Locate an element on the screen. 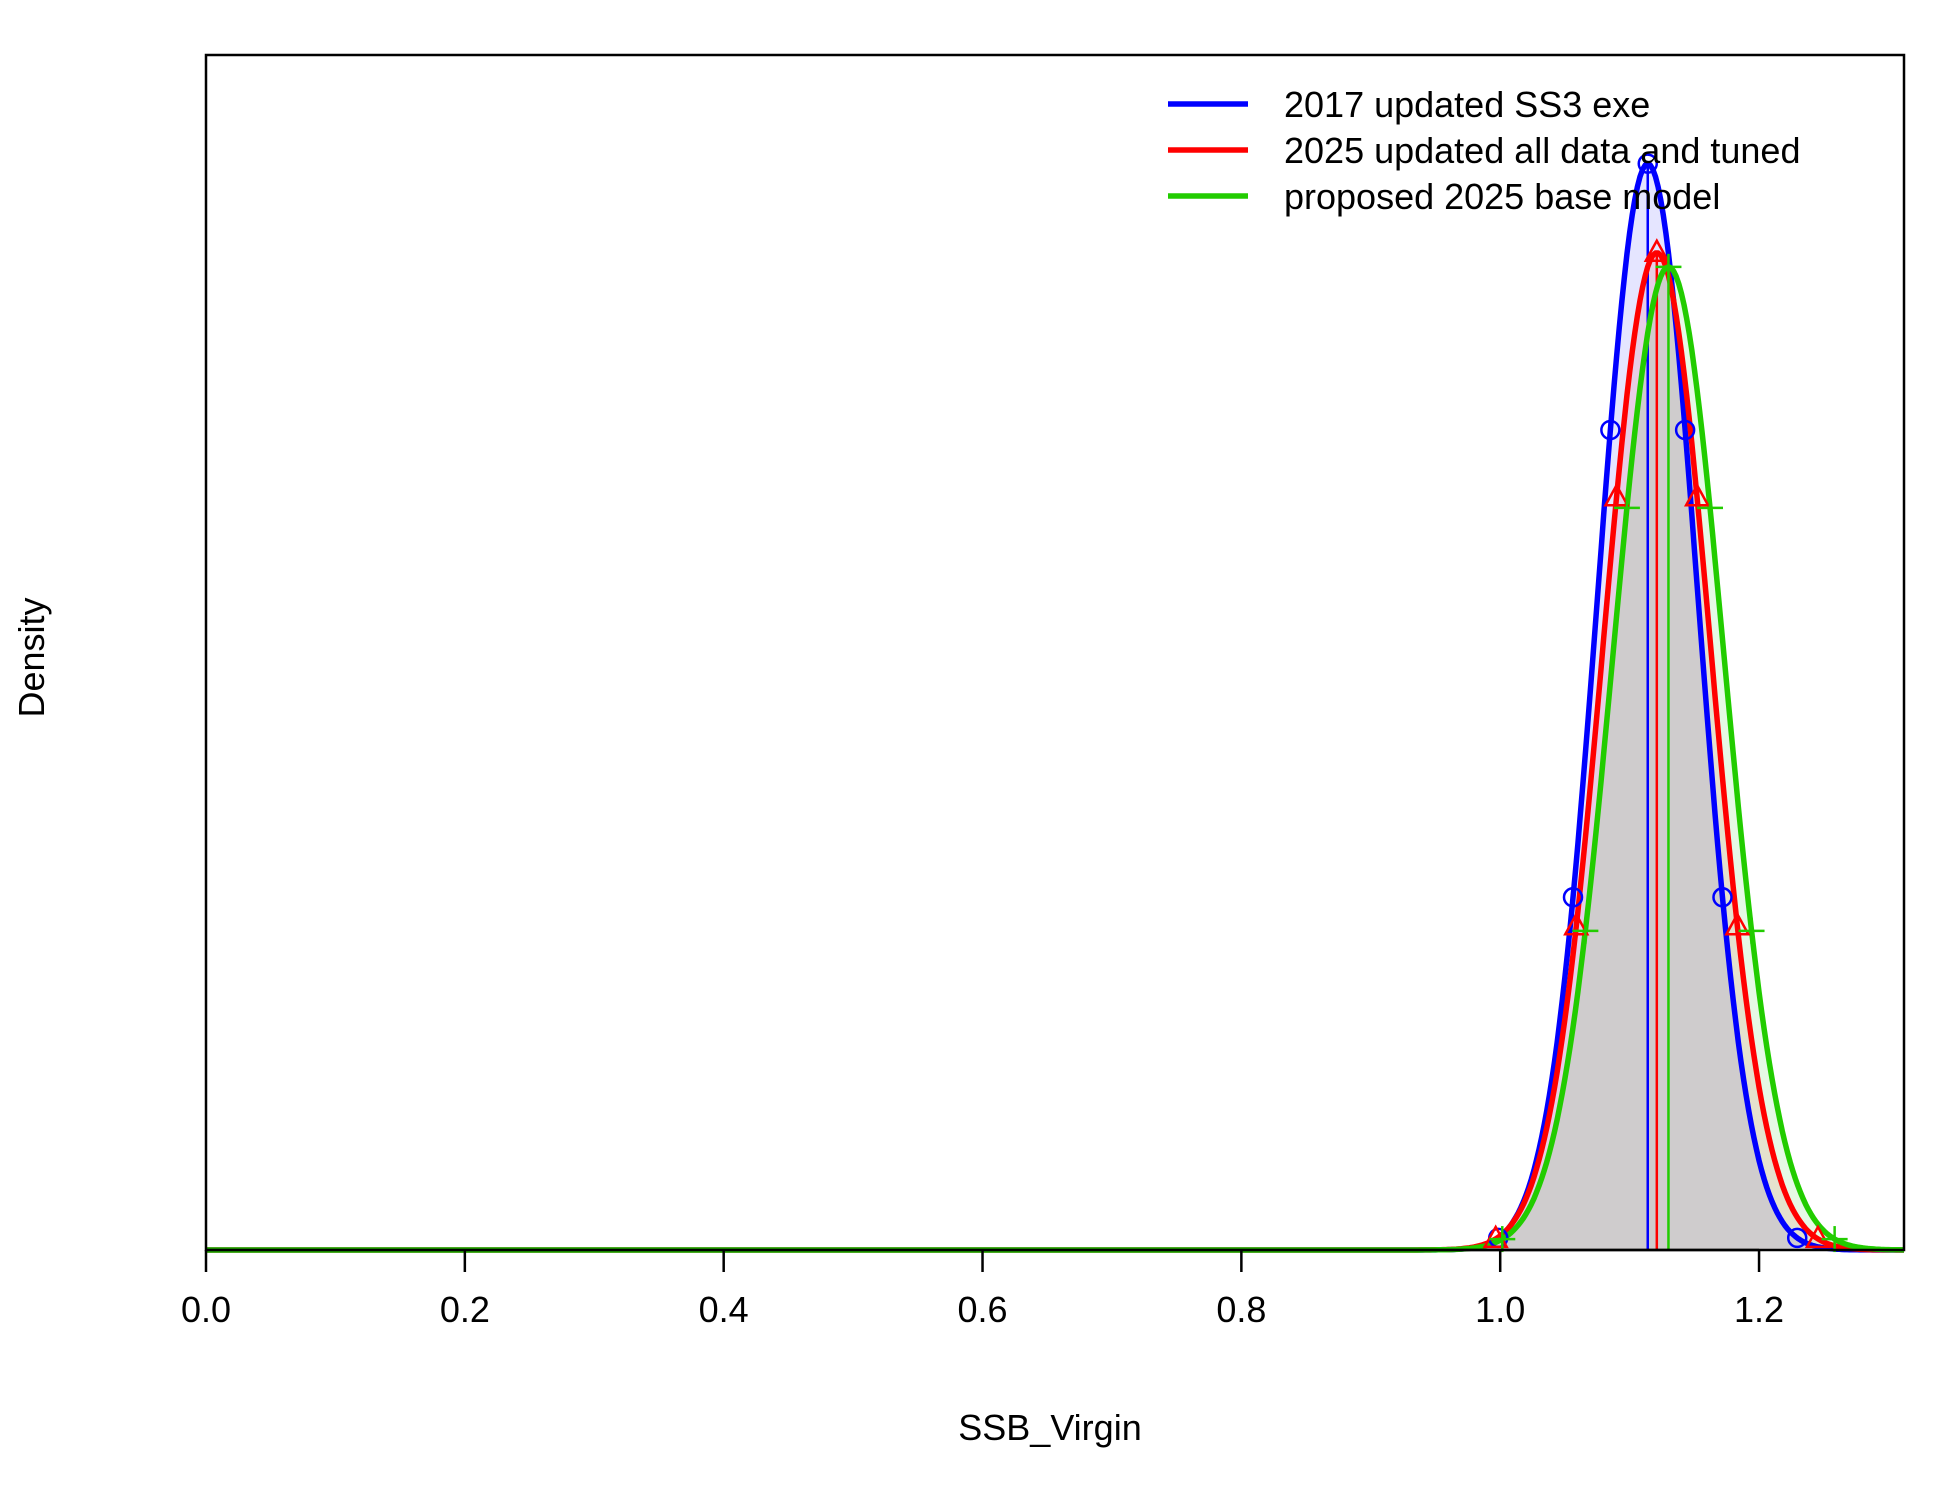 This screenshot has height=1500, width=1950. legend-label-3: proposed 2025 base model is located at coordinates (1502, 196).